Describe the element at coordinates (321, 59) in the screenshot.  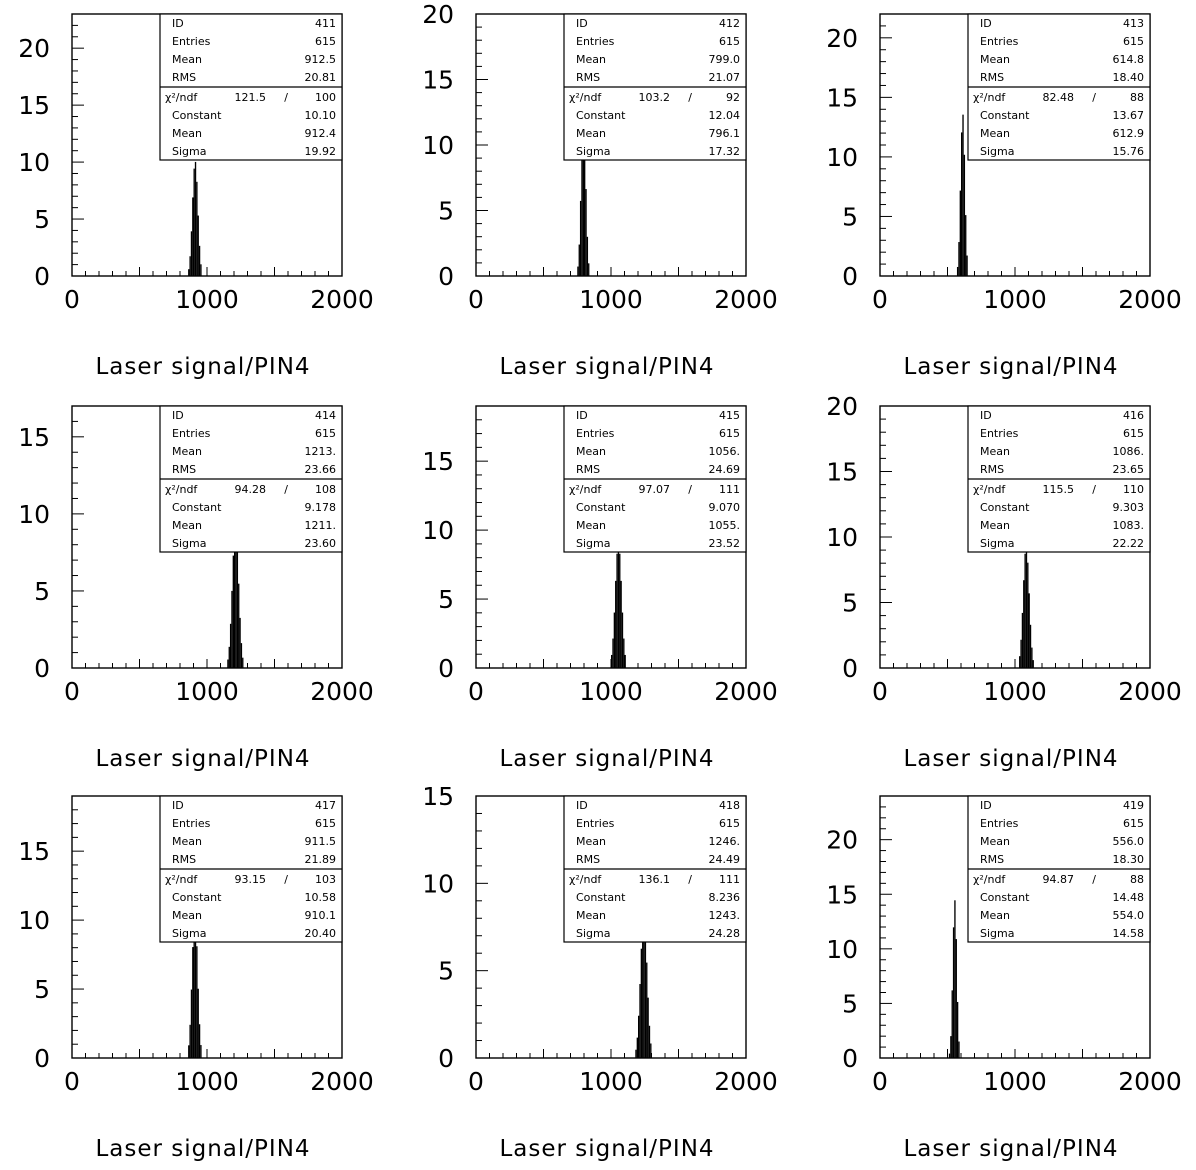
I see `stats-value: 912.5` at that location.